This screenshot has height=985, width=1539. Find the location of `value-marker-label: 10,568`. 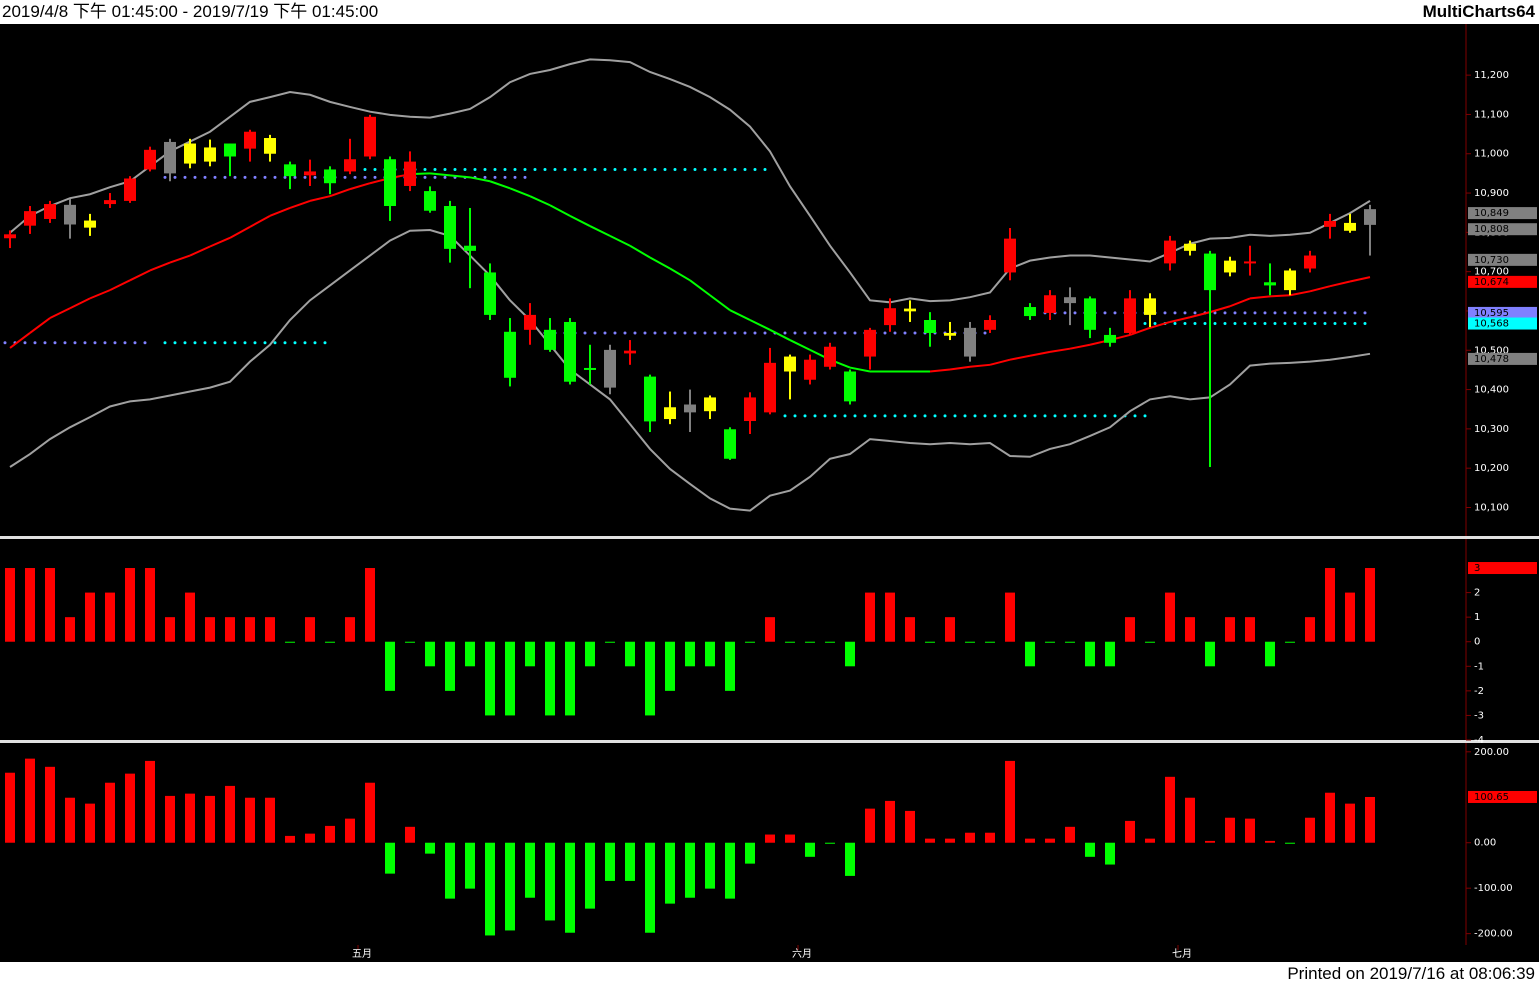

value-marker-label: 10,568 is located at coordinates (1491, 324).